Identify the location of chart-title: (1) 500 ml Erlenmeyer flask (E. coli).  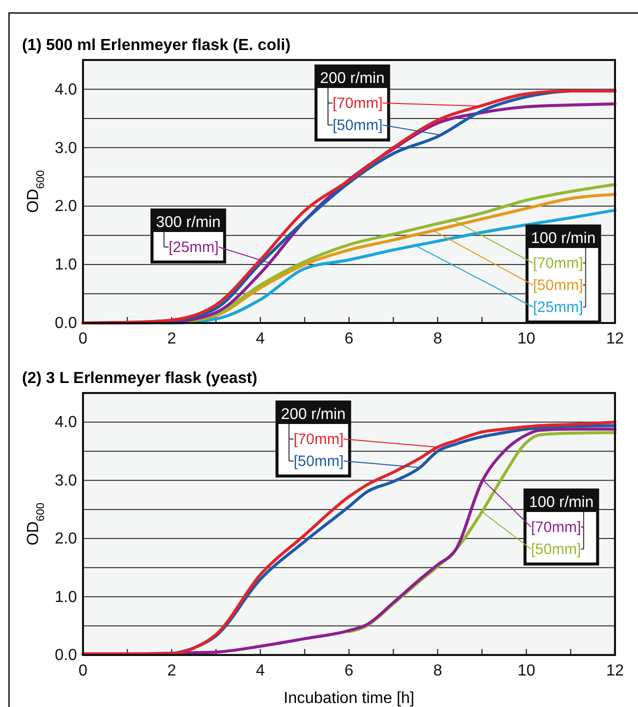
(156, 45).